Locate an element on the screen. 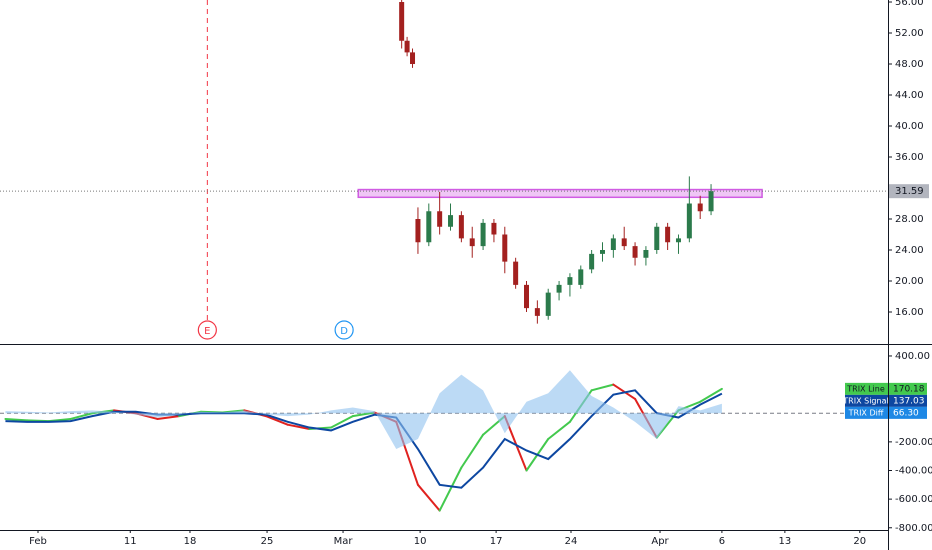 This screenshot has width=932, height=550. y-tick-label: 44.00 is located at coordinates (909, 95).